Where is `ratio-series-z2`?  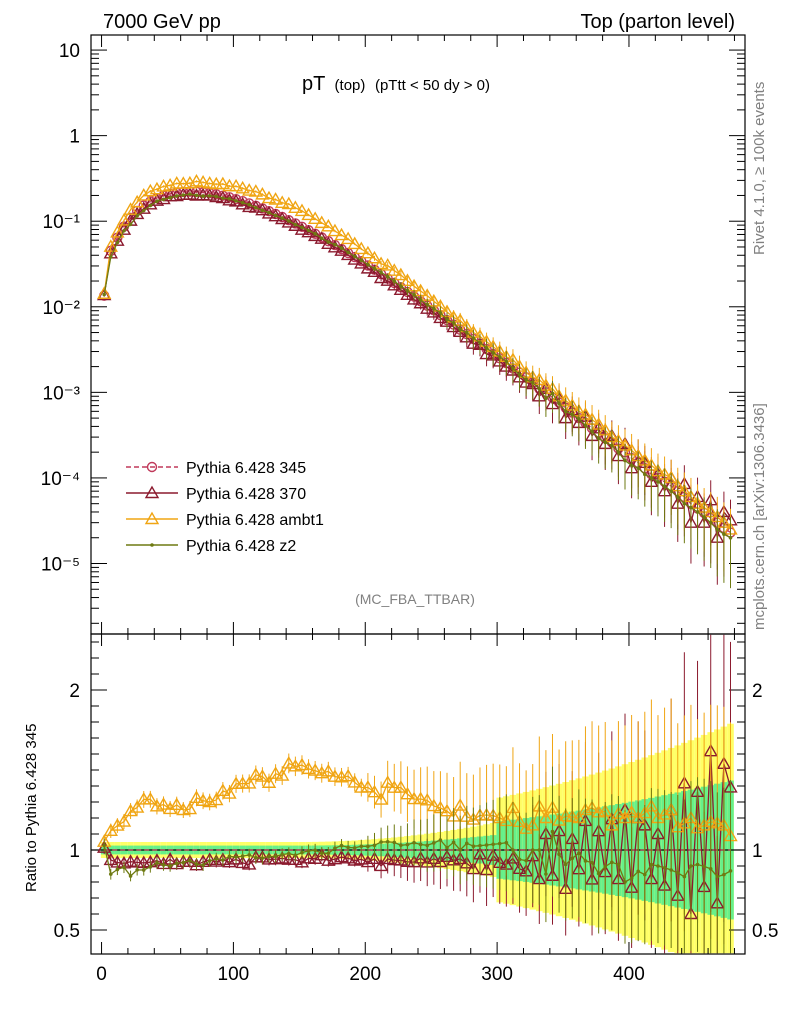
ratio-series-z2 is located at coordinates (417, 860).